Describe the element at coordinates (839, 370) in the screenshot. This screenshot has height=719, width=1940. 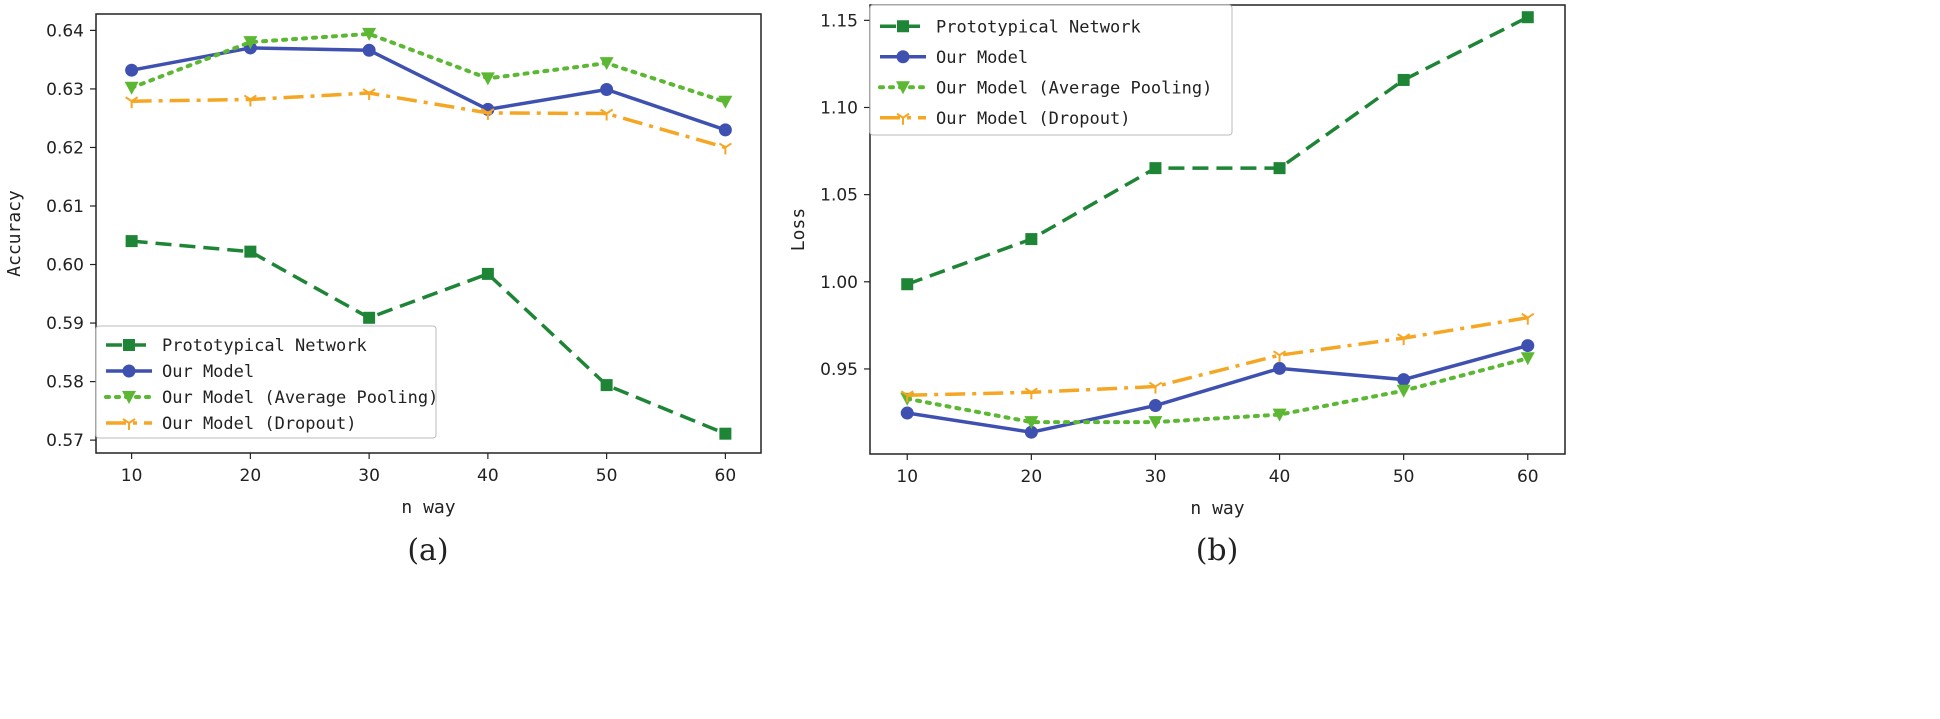
I see `y-tick-label: 0.95` at that location.